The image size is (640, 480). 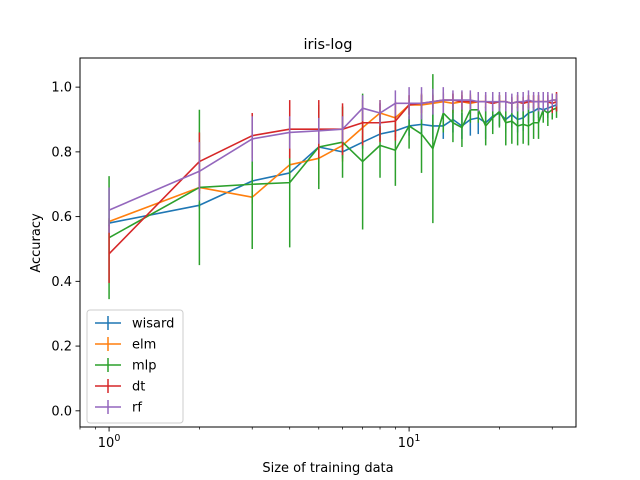 What do you see at coordinates (61, 347) in the screenshot?
I see `y-tick-label: 0.2` at bounding box center [61, 347].